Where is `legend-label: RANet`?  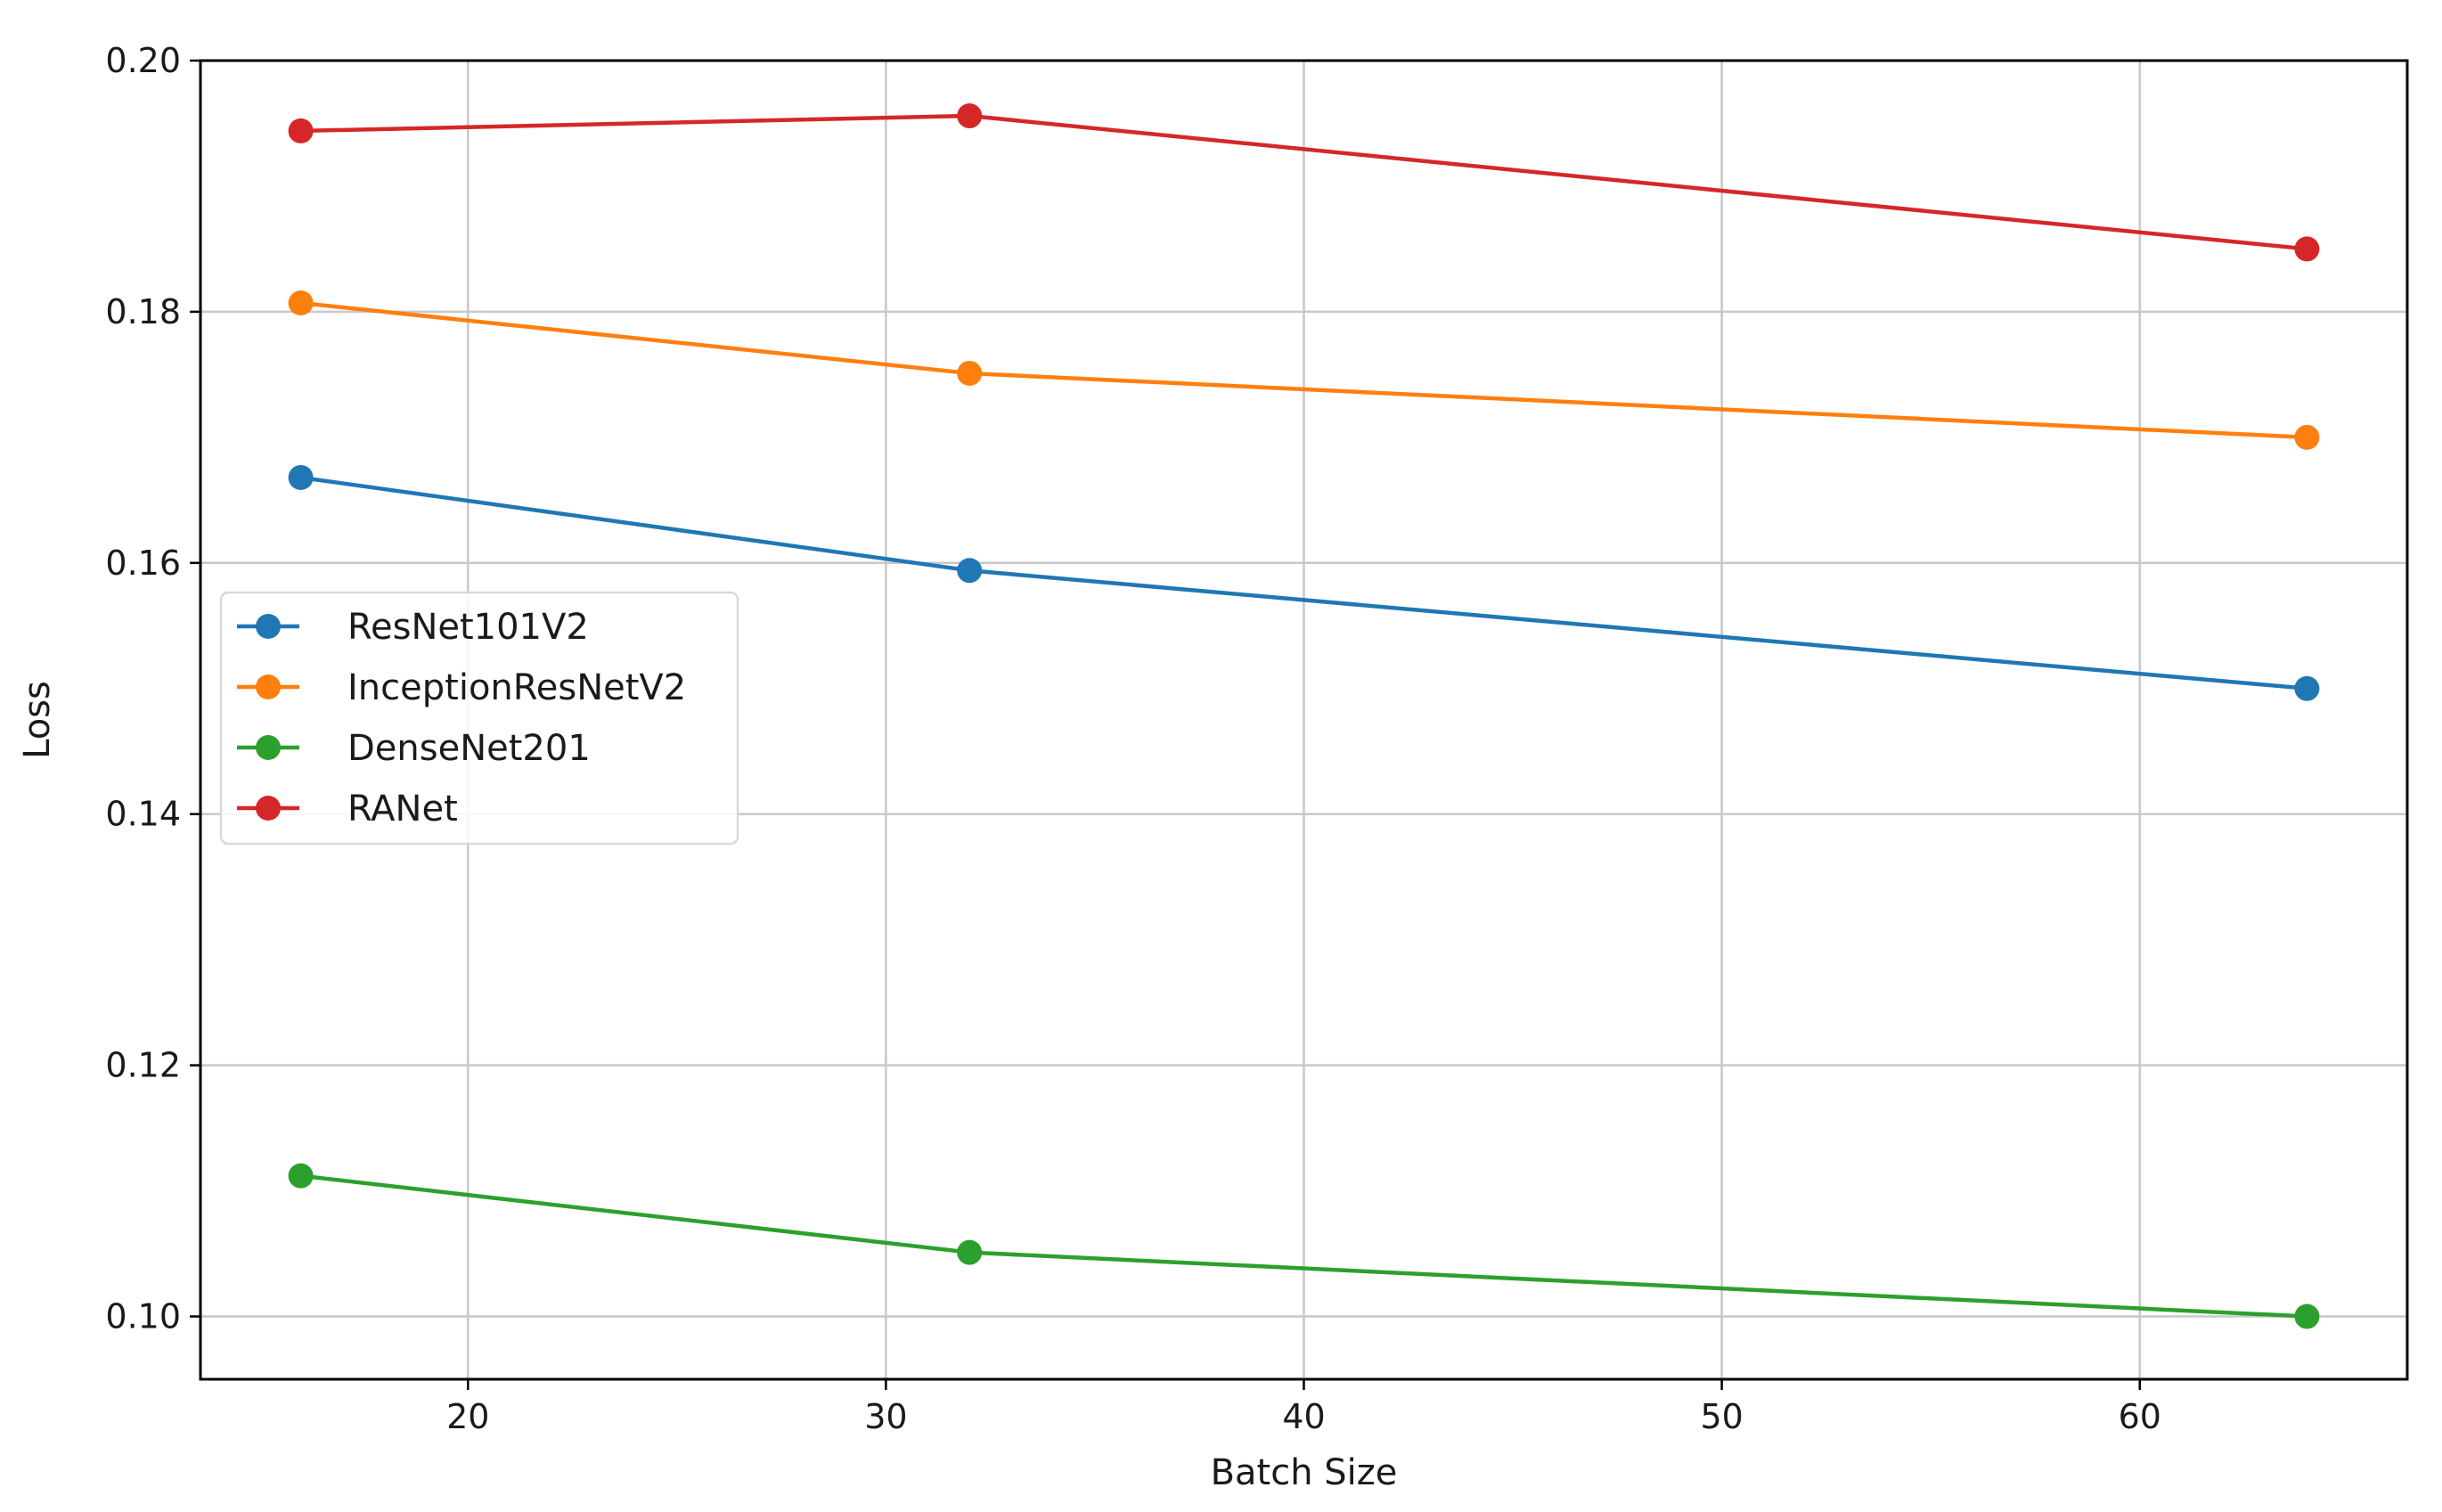
legend-label: RANet is located at coordinates (403, 809).